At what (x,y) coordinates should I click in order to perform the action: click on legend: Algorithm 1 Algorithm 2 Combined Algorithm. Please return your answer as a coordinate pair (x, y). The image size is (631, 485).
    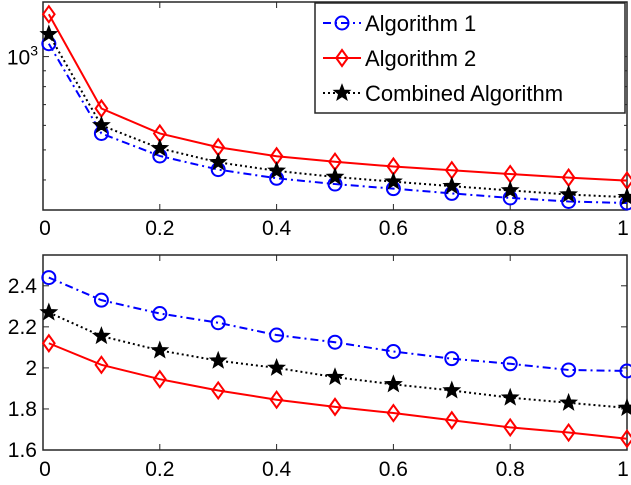
    Looking at the image, I should click on (470, 58).